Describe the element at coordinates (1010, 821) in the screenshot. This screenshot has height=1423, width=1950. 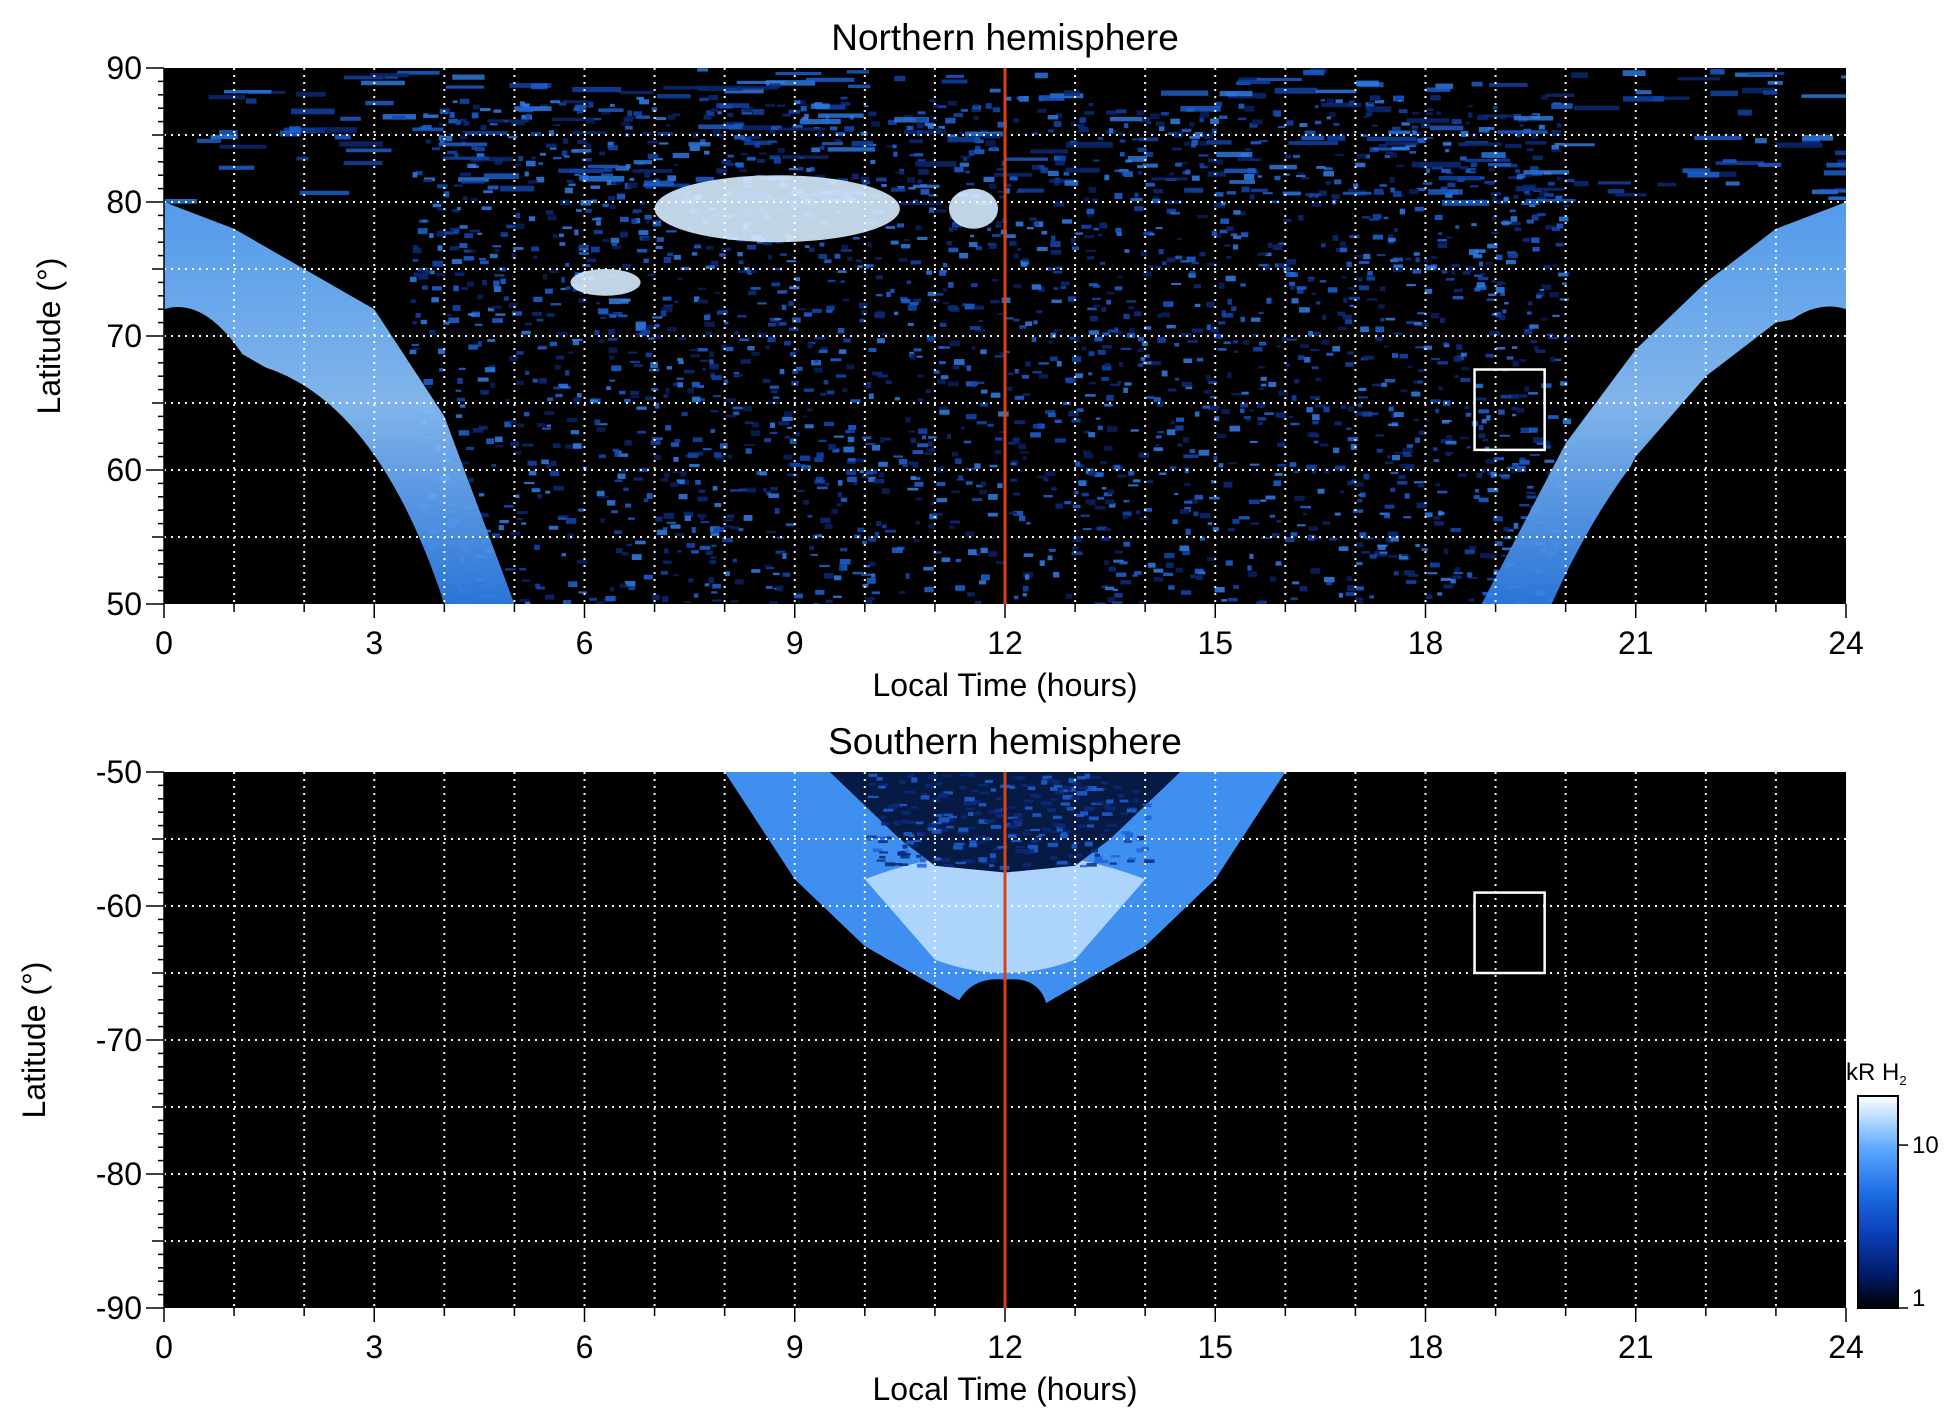
I see `south-speckle` at that location.